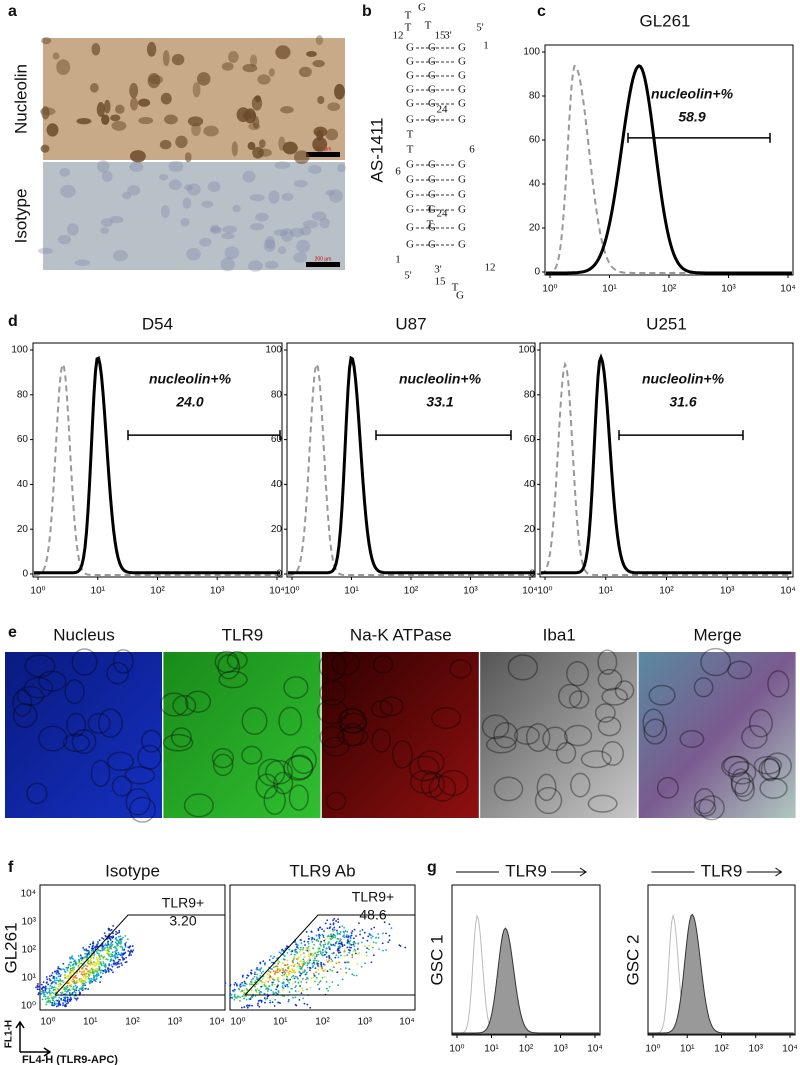 The image size is (800, 1065). What do you see at coordinates (728, 289) in the screenshot?
I see `x-tick-label: 10³` at bounding box center [728, 289].